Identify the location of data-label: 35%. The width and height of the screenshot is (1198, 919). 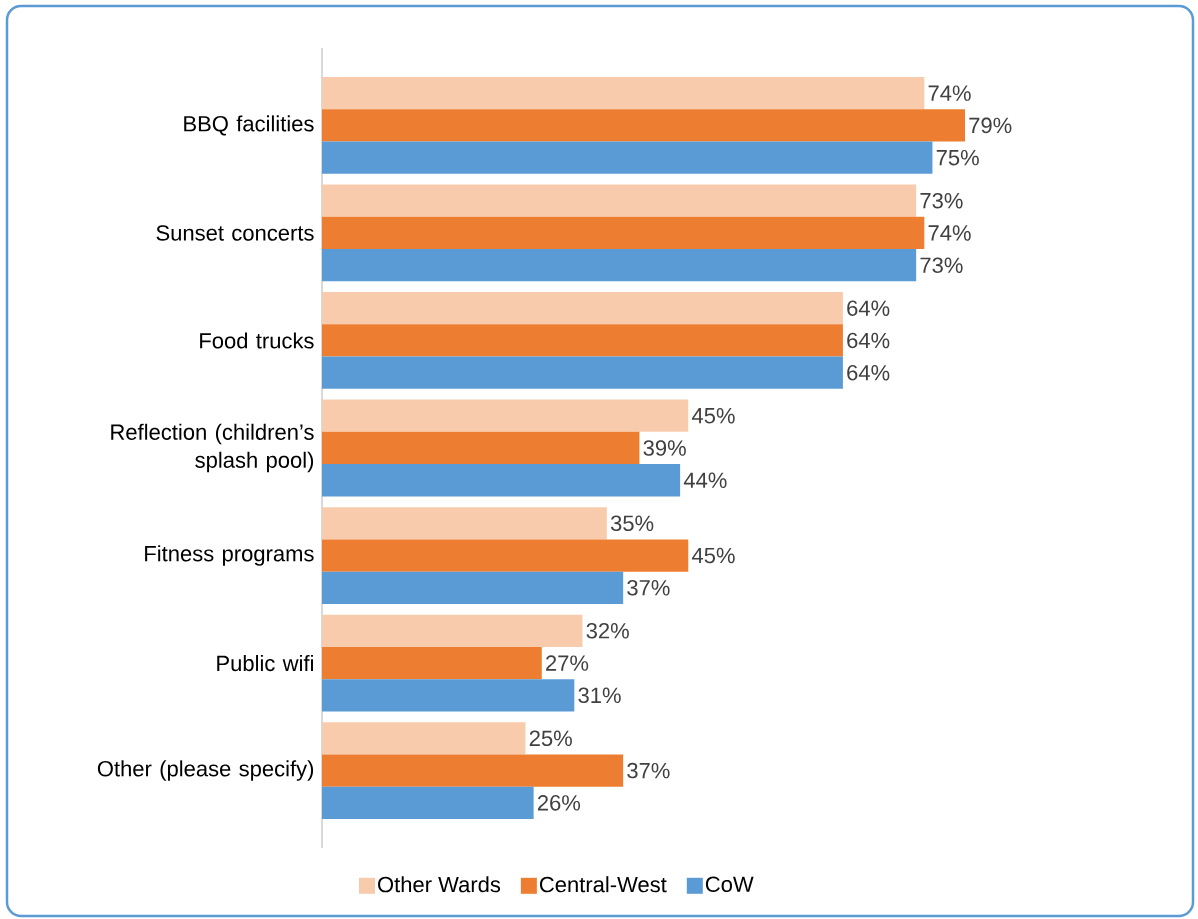
(632, 523).